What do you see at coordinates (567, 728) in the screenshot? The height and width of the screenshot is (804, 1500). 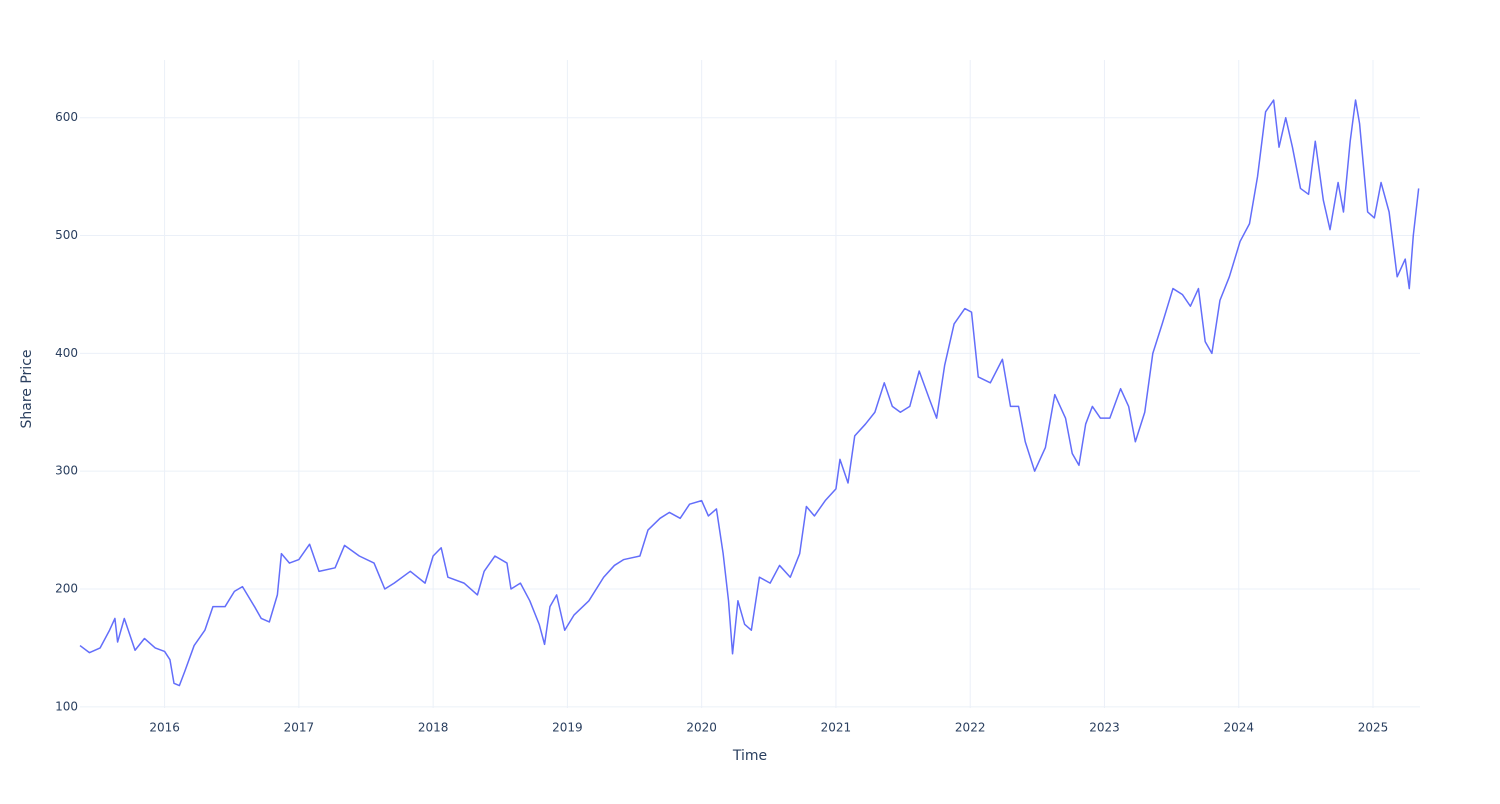 I see `x-tick-label: 2019` at bounding box center [567, 728].